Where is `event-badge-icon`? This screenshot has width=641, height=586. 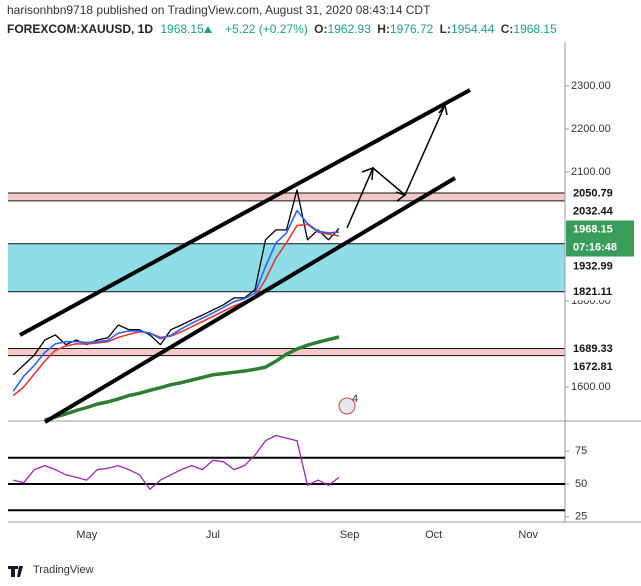 event-badge-icon is located at coordinates (347, 406).